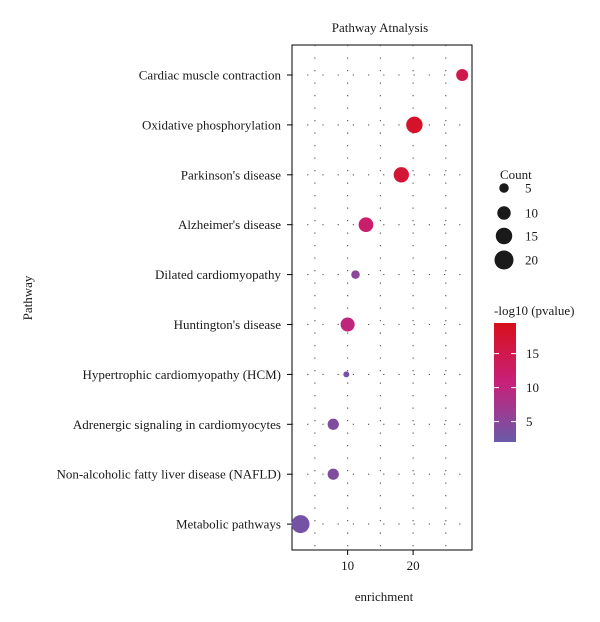  What do you see at coordinates (229, 224) in the screenshot?
I see `y-tick-label: Alzheimer's disease` at bounding box center [229, 224].